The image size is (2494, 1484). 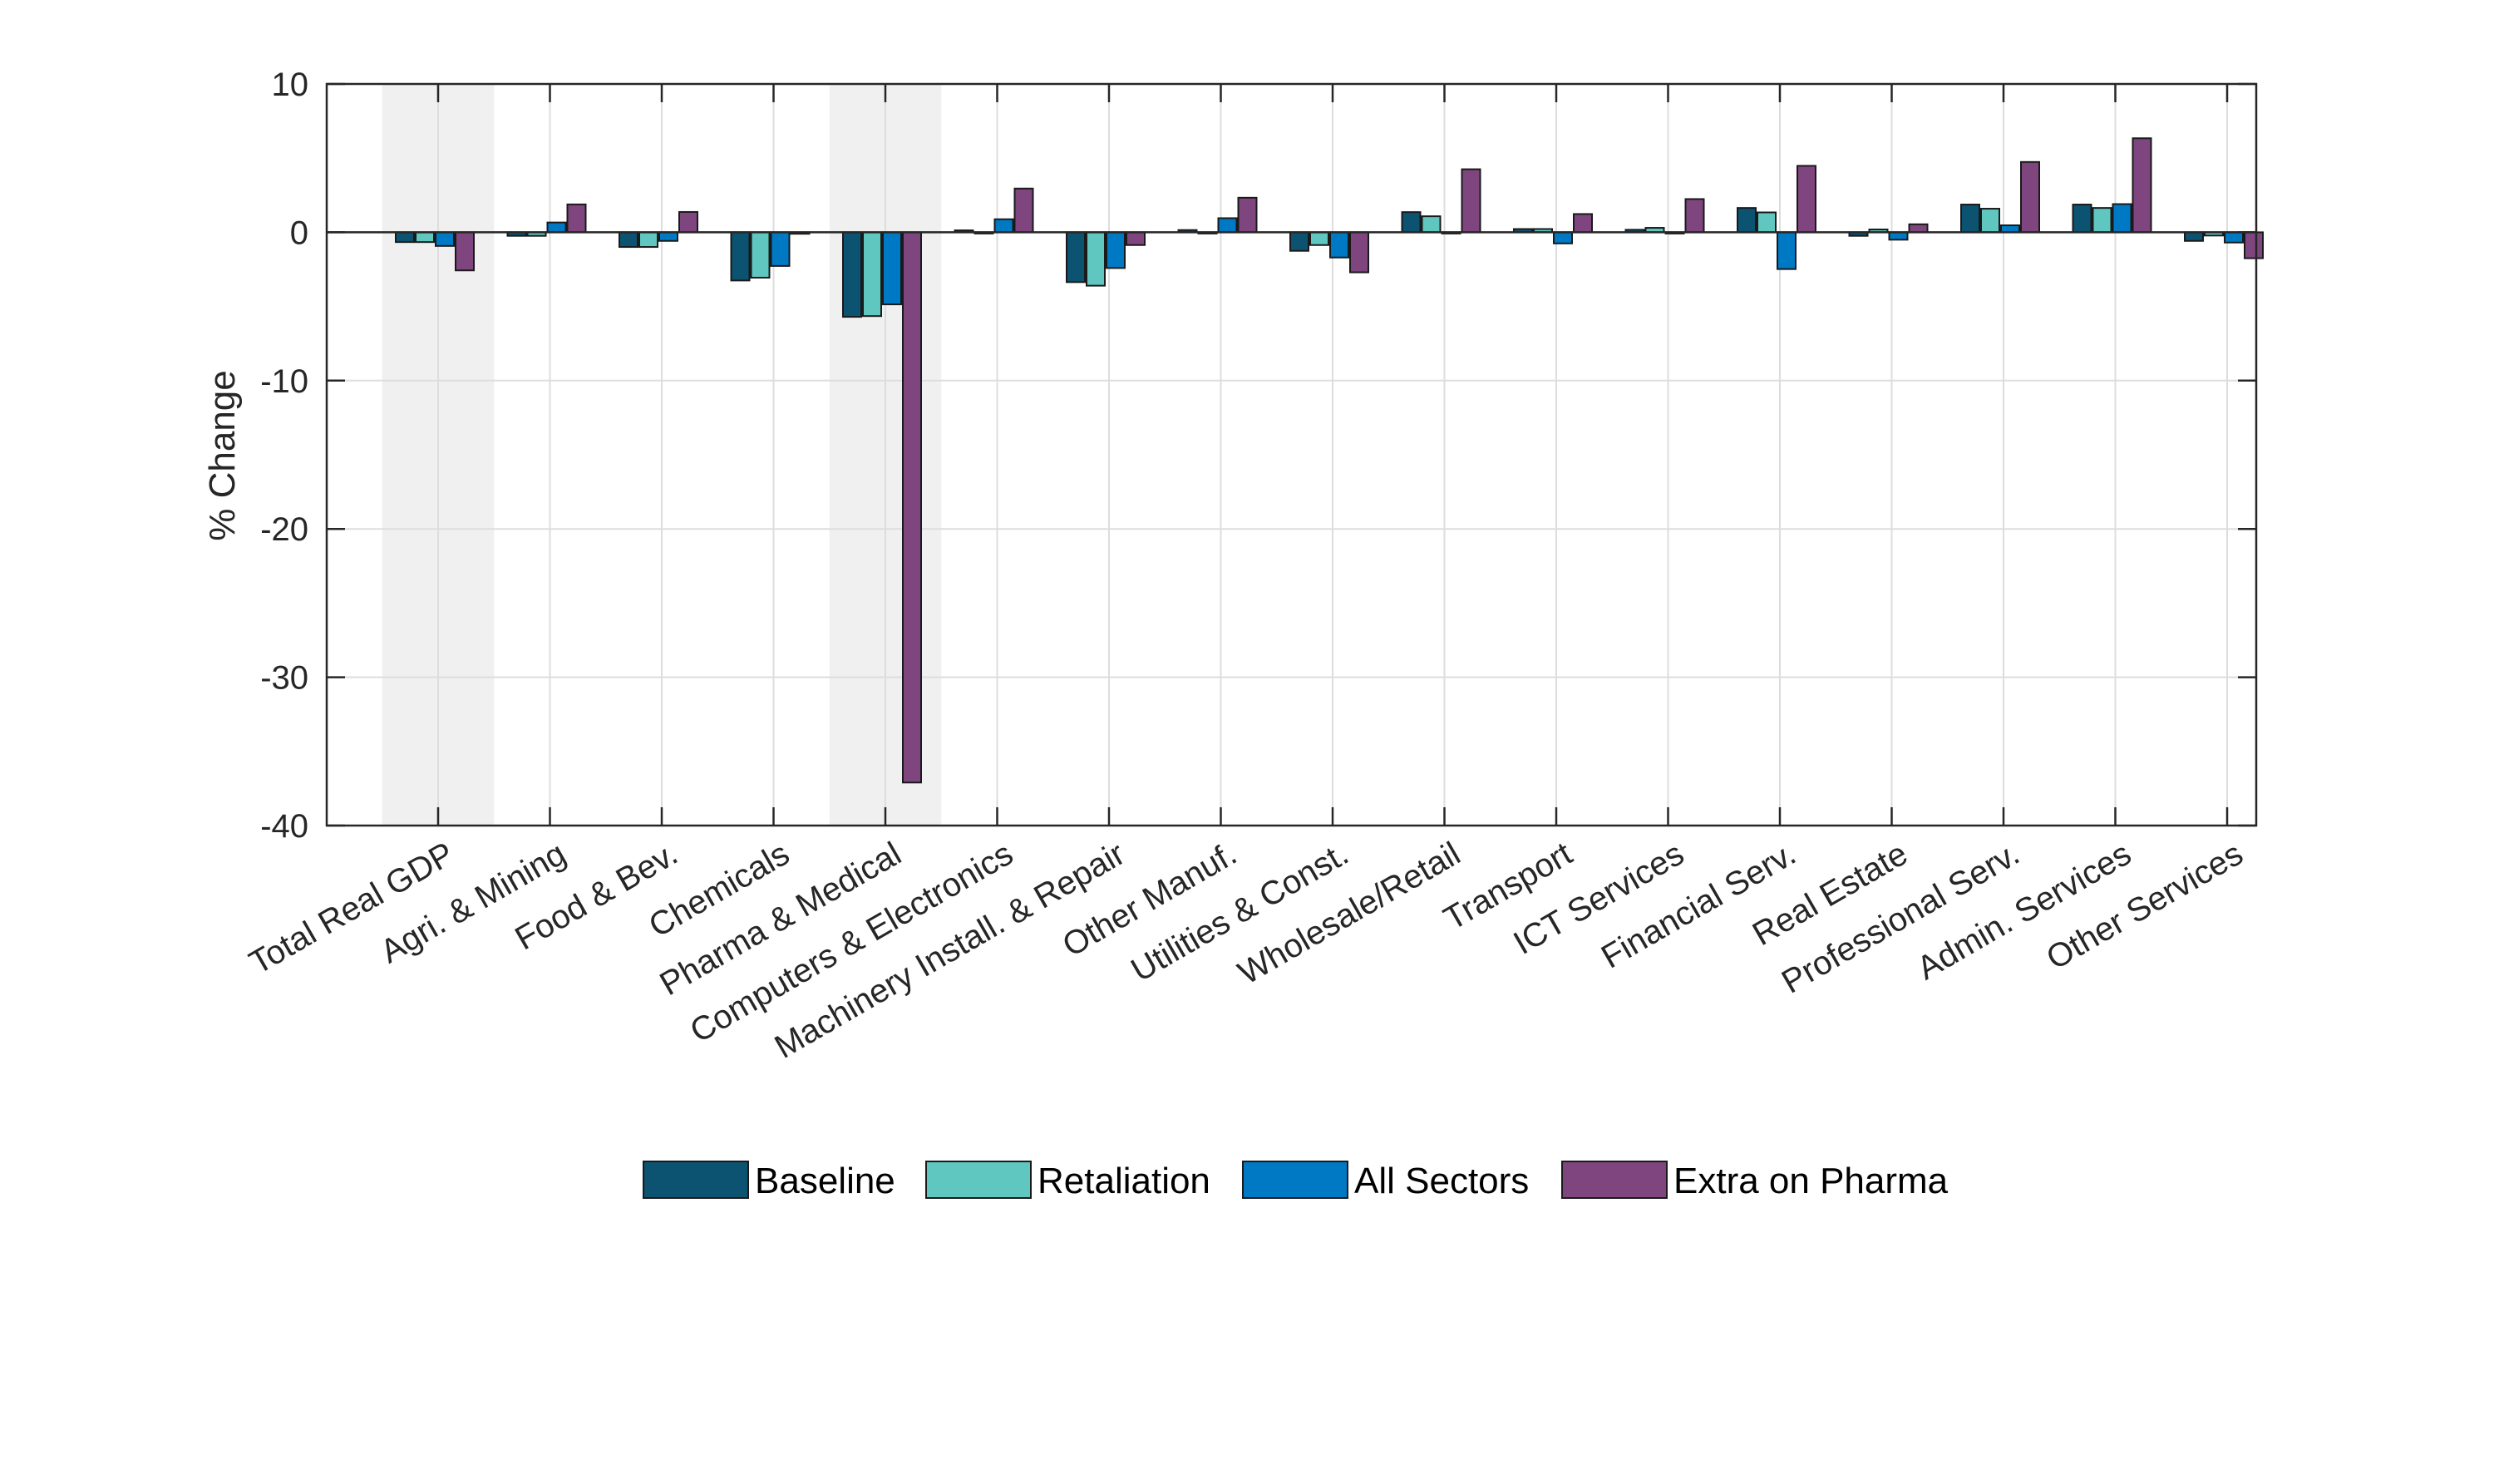 What do you see at coordinates (1811, 1181) in the screenshot?
I see `legend-label: Extra on Pharma` at bounding box center [1811, 1181].